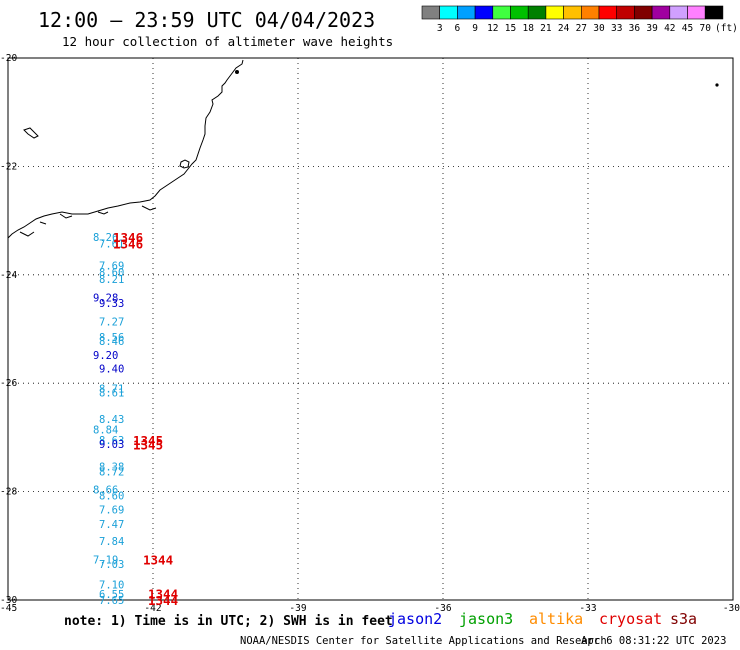 Image resolution: width=740 pixels, height=650 pixels. What do you see at coordinates (237, 72) in the screenshot?
I see `coast-point` at bounding box center [237, 72].